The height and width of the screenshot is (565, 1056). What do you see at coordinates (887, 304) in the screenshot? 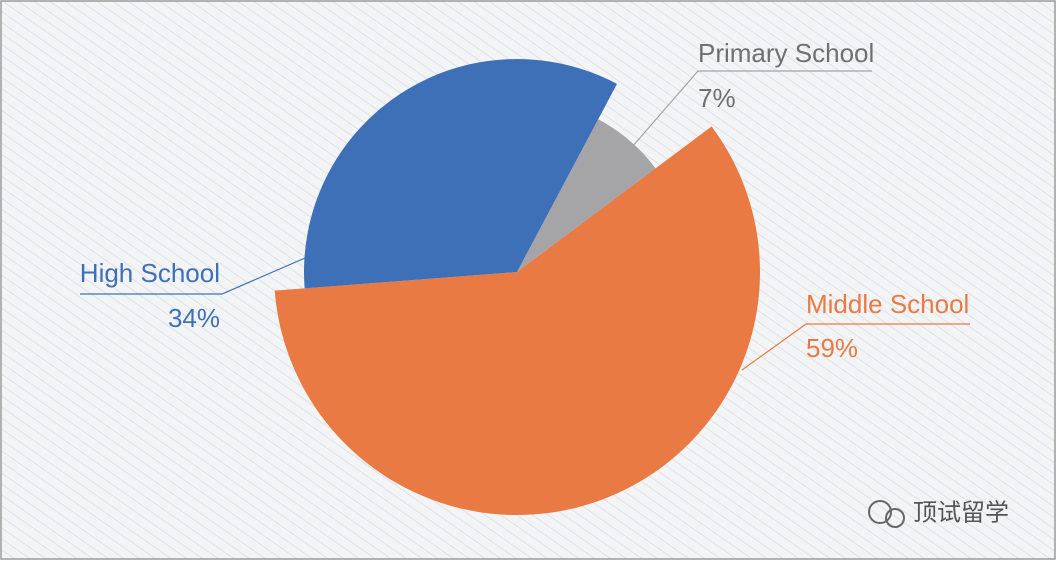
I see `category-label: Middle School` at bounding box center [887, 304].